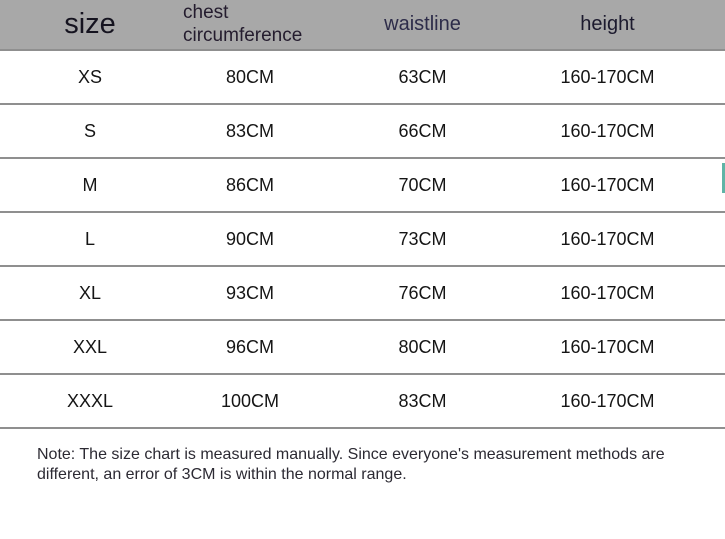  What do you see at coordinates (362, 131) in the screenshot?
I see `table-row-s: S 83CM 66CM 160-170CM` at bounding box center [362, 131].